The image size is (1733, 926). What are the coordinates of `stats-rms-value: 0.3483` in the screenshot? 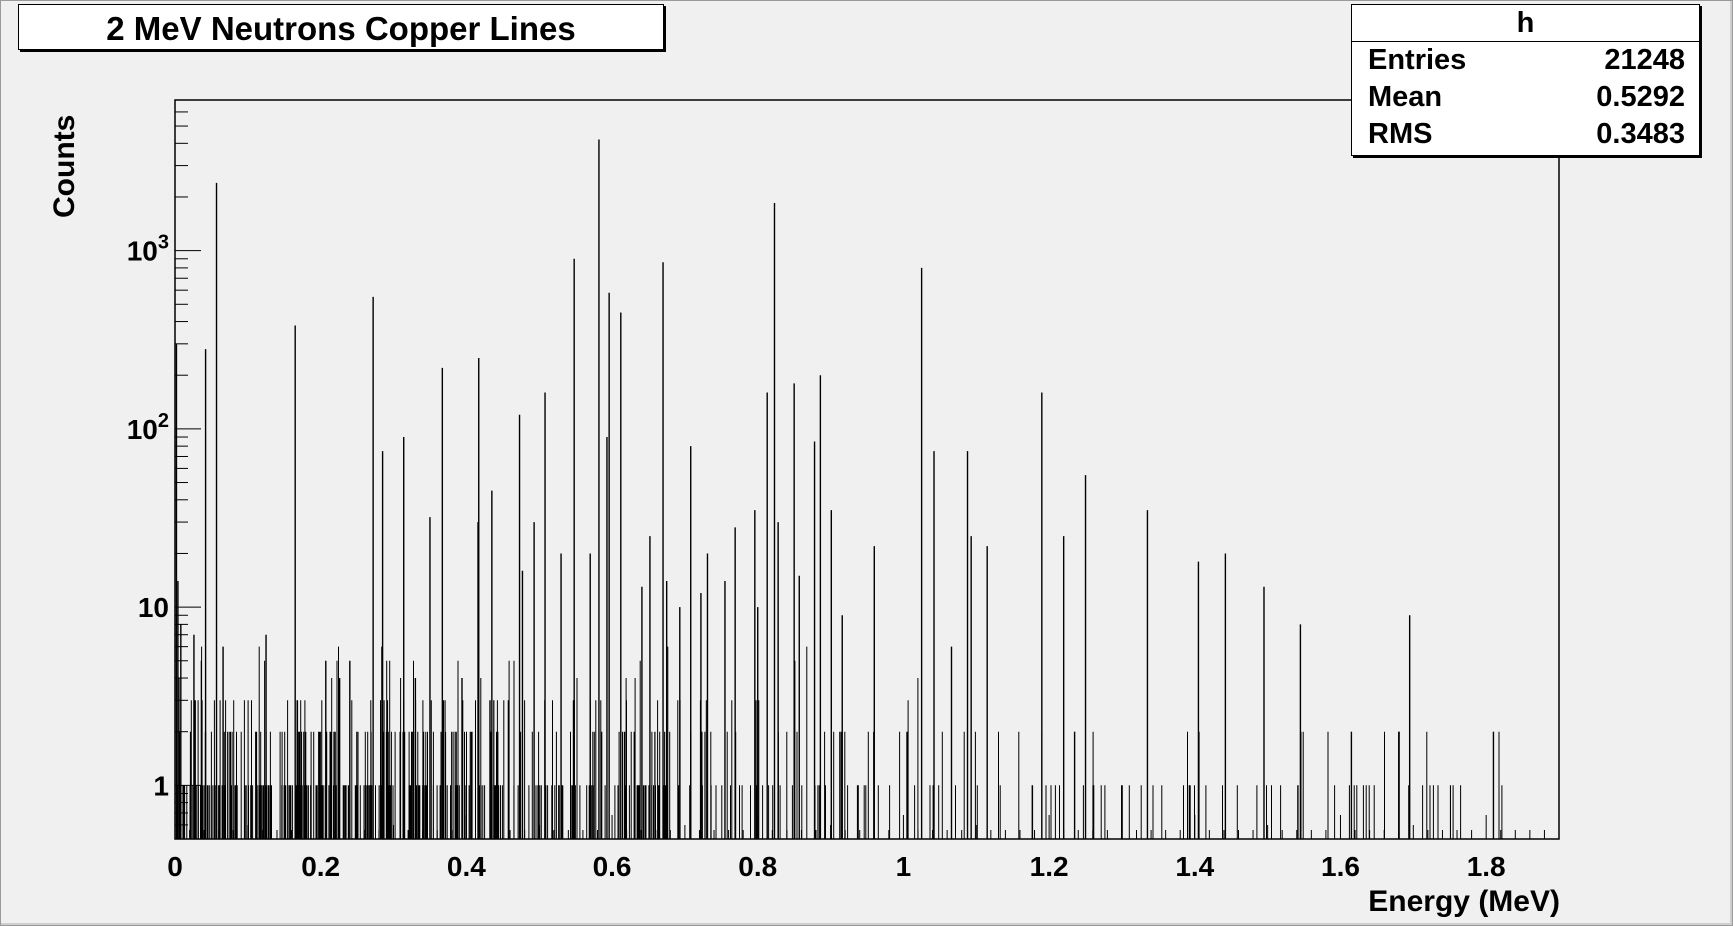 It's located at (1640, 134).